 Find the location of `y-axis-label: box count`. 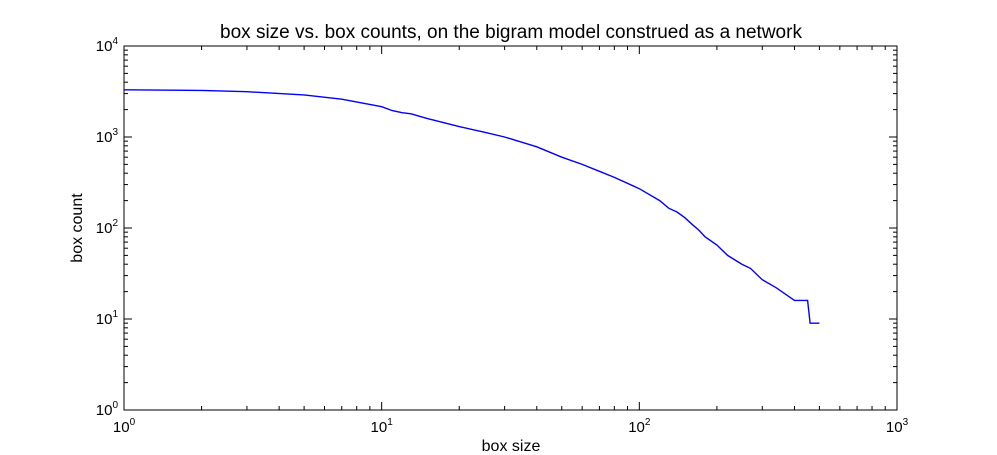

y-axis-label: box count is located at coordinates (77, 228).